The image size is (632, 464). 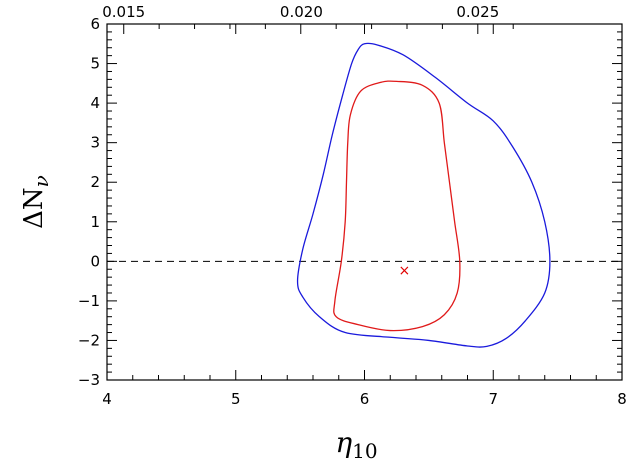 I want to click on x-tick-label: 8, so click(x=622, y=399).